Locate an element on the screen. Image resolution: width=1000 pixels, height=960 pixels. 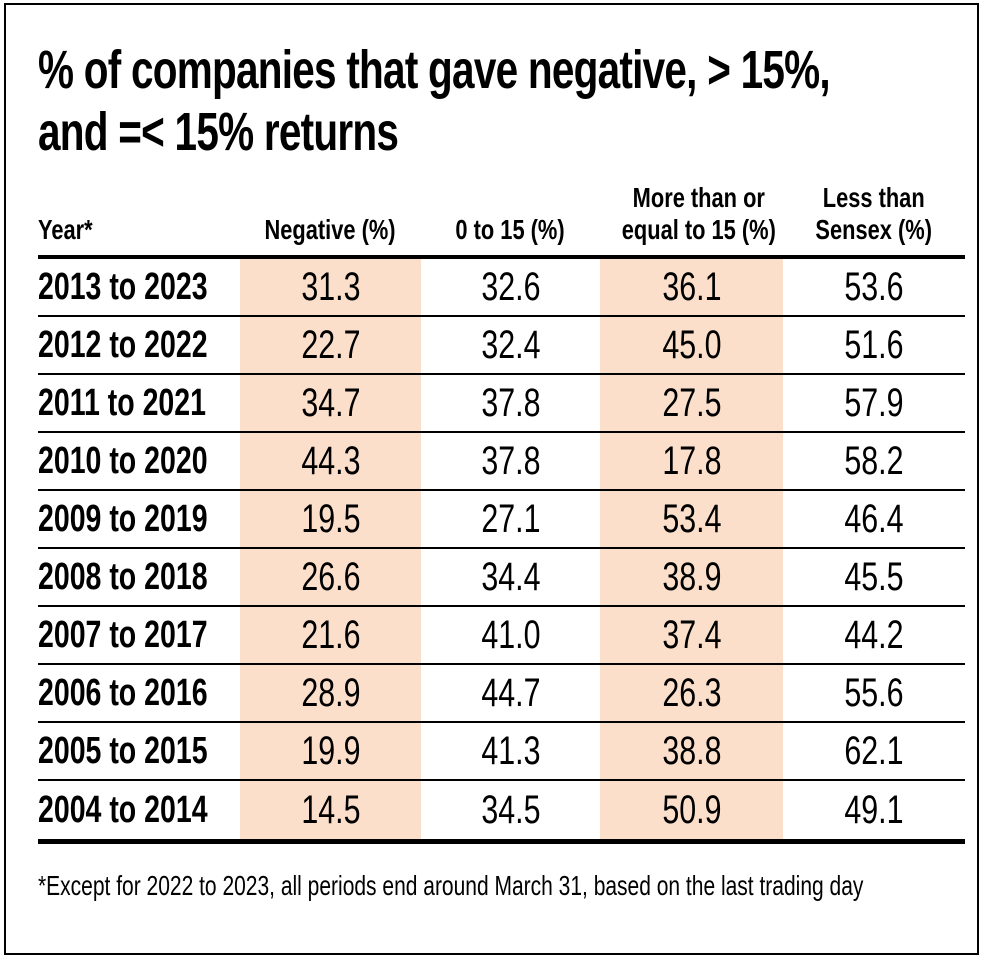
value-cell: 44.7 is located at coordinates (510, 693).